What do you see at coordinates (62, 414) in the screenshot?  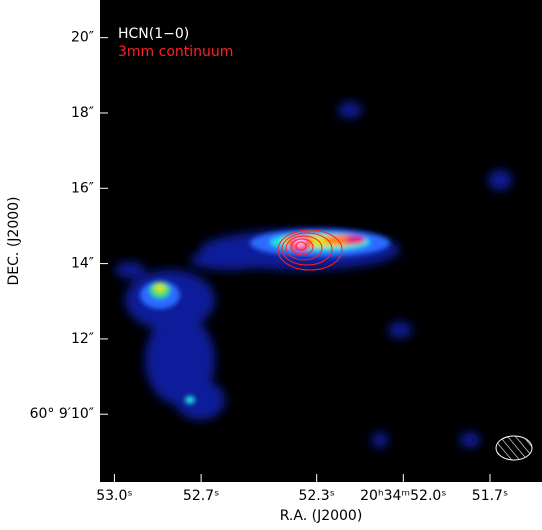 I see `y-tick-label: 60° 9′10″` at bounding box center [62, 414].